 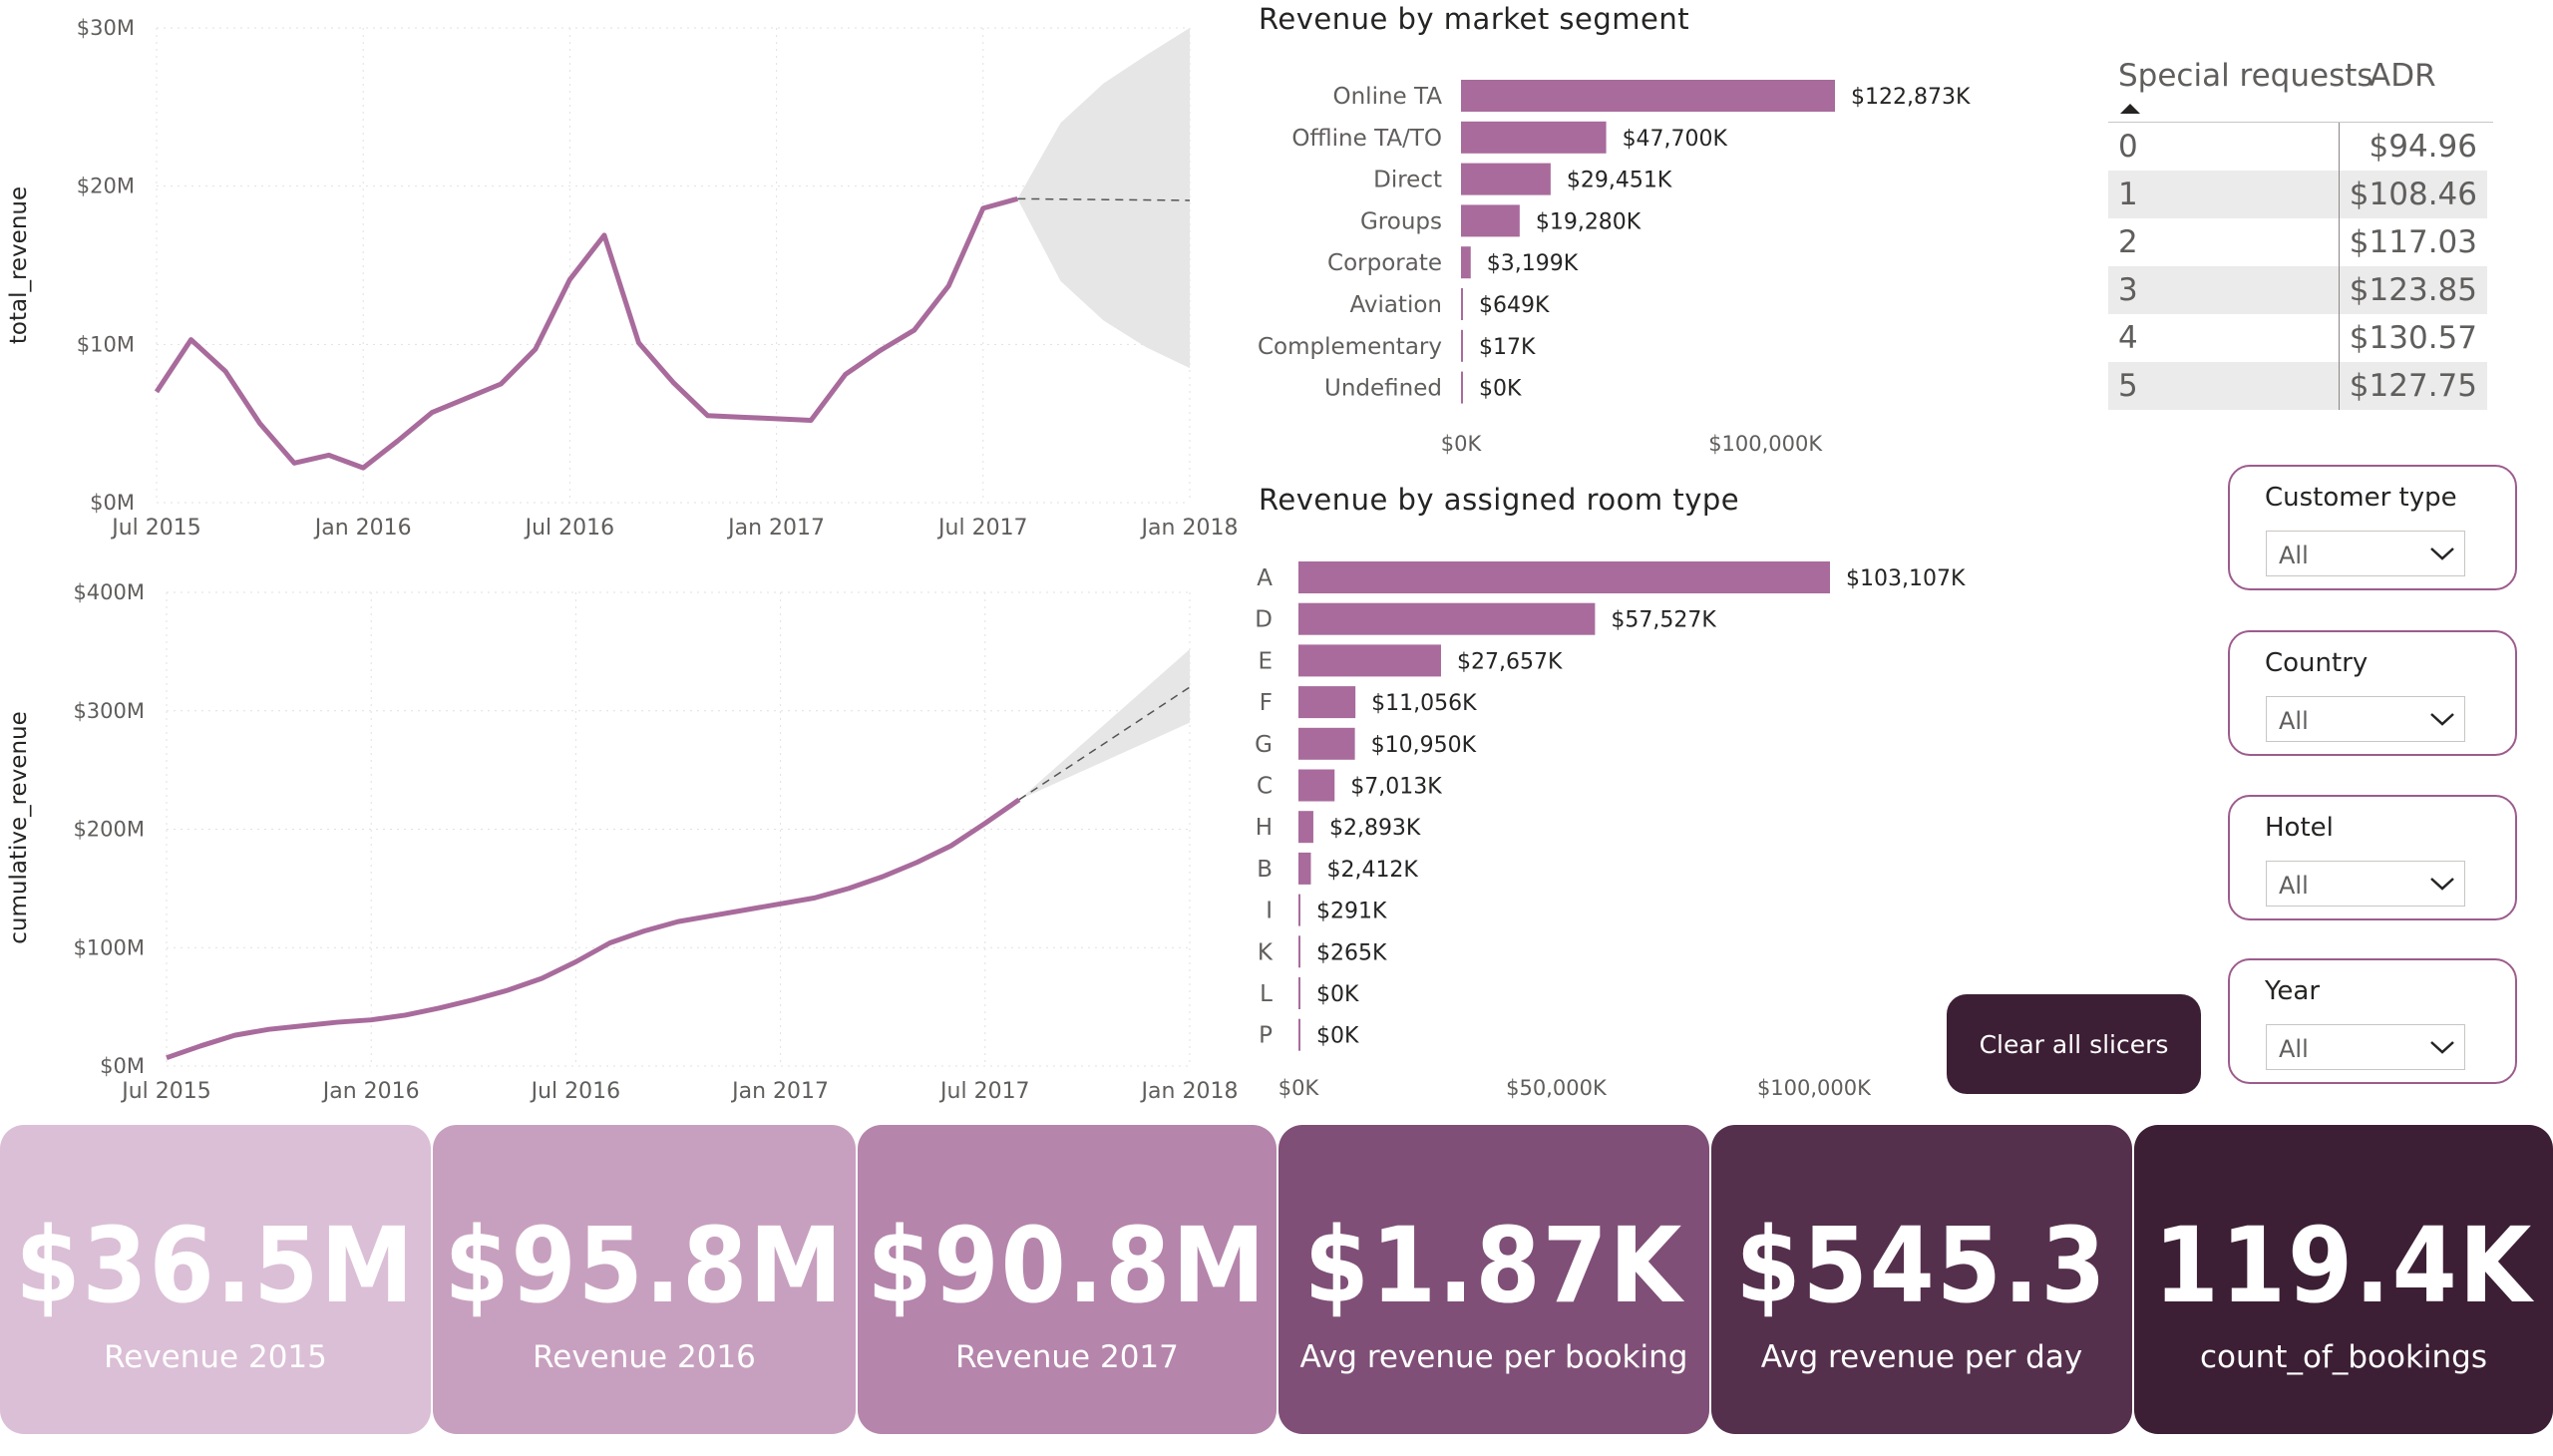 What do you see at coordinates (1267, 994) in the screenshot?
I see `category-label: L` at bounding box center [1267, 994].